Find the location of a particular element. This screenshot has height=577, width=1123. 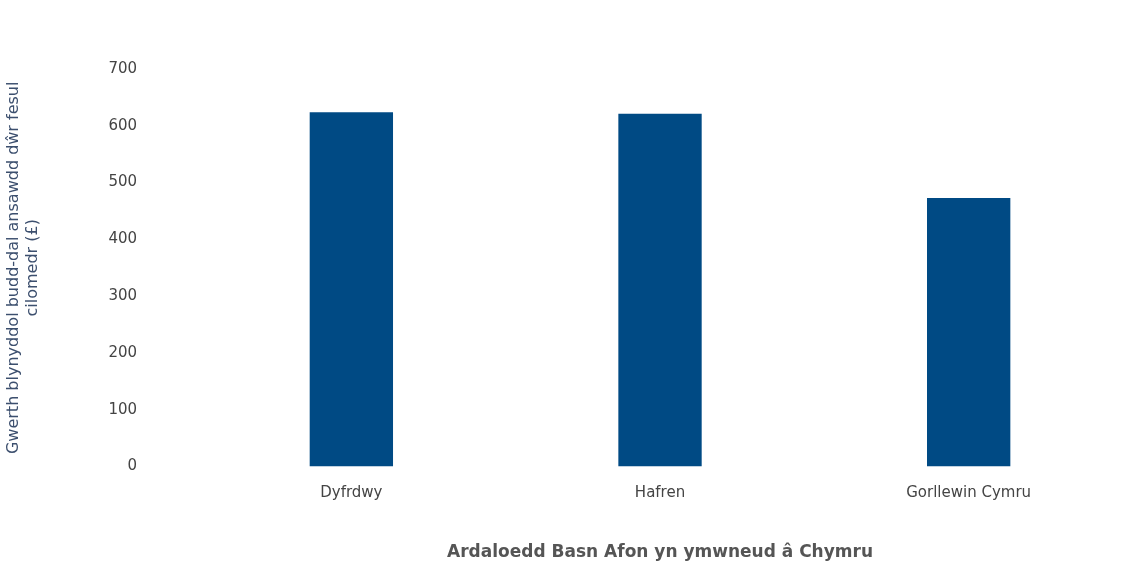

y-tick-label: 100 is located at coordinates (123, 408).